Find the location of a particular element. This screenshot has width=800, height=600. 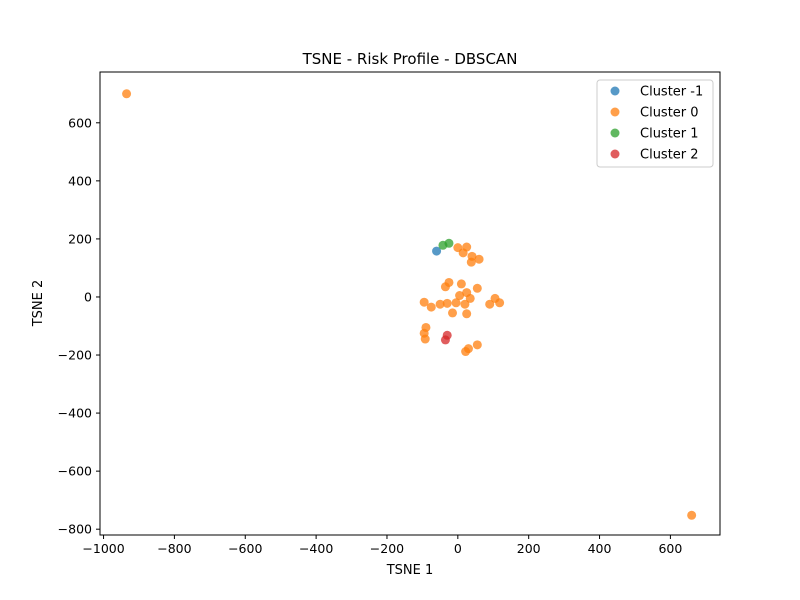

legend: Cluster -1 Cluster 0 Cluster 1 Cluster 2 is located at coordinates (655, 123).